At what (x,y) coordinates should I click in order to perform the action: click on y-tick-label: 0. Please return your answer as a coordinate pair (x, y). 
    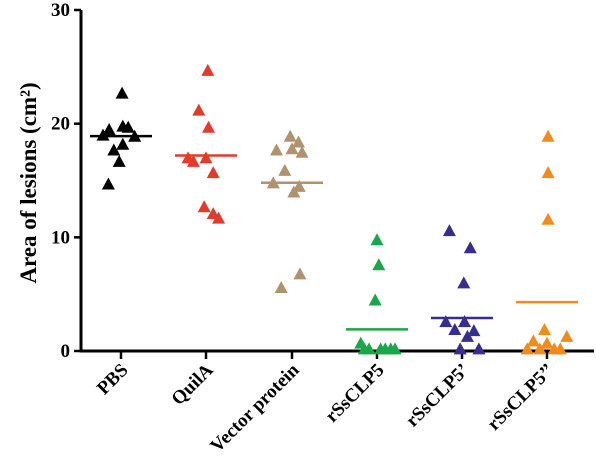
    Looking at the image, I should click on (66, 351).